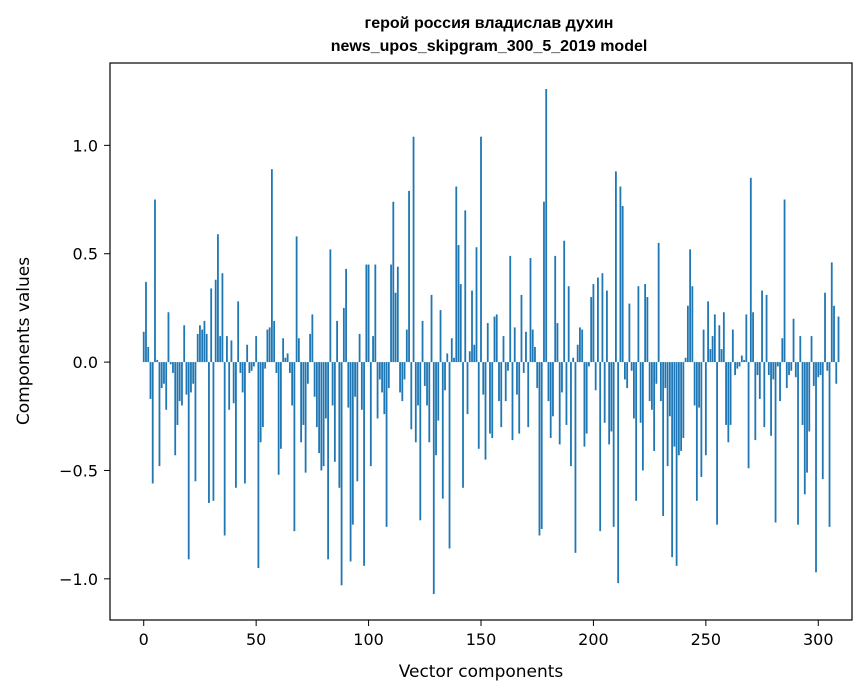 This screenshot has height=696, width=867. What do you see at coordinates (593, 639) in the screenshot?
I see `x-tick-label: 200` at bounding box center [593, 639].